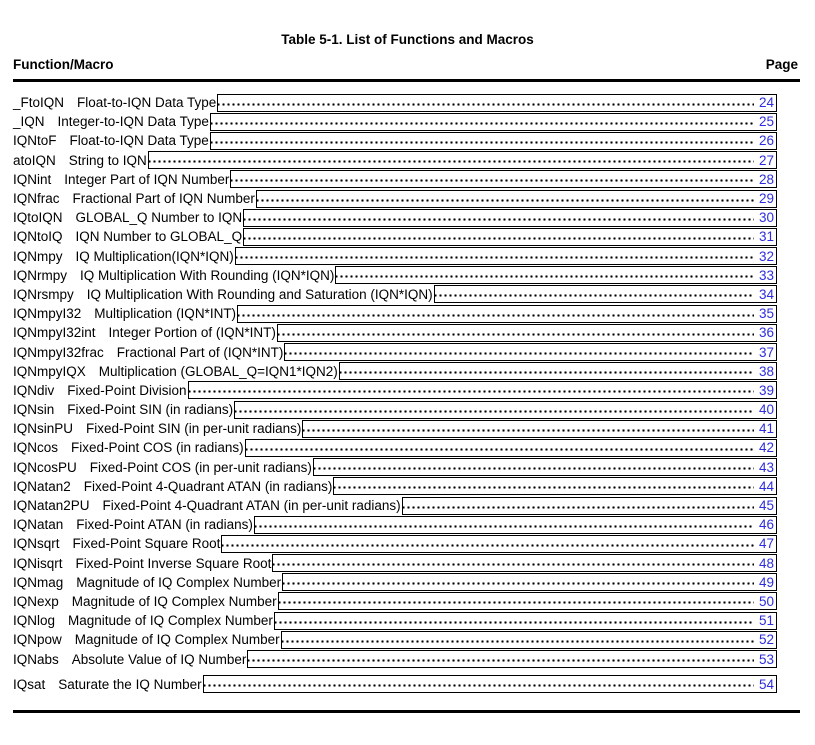 The image size is (815, 745). What do you see at coordinates (766, 179) in the screenshot?
I see `page-number: 28` at bounding box center [766, 179].